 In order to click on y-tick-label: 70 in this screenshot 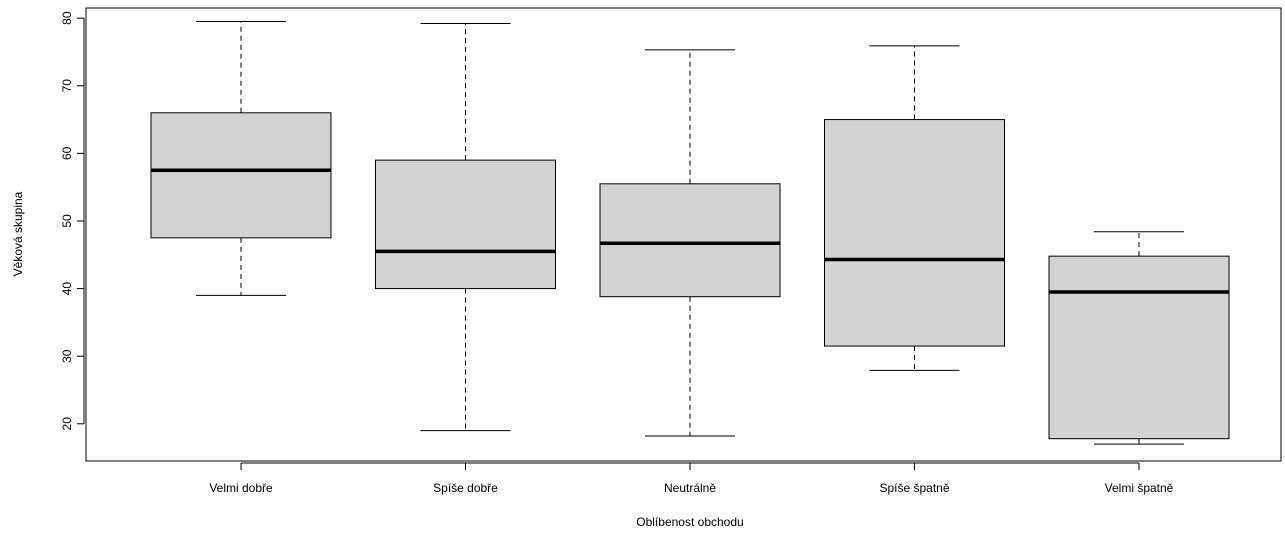, I will do `click(67, 86)`.